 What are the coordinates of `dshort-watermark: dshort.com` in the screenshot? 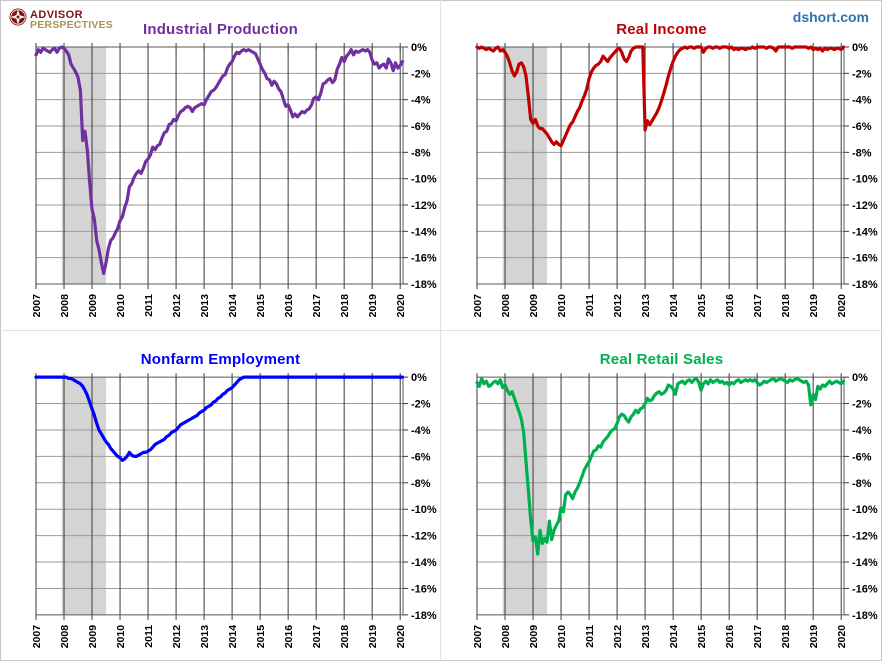 It's located at (830, 17).